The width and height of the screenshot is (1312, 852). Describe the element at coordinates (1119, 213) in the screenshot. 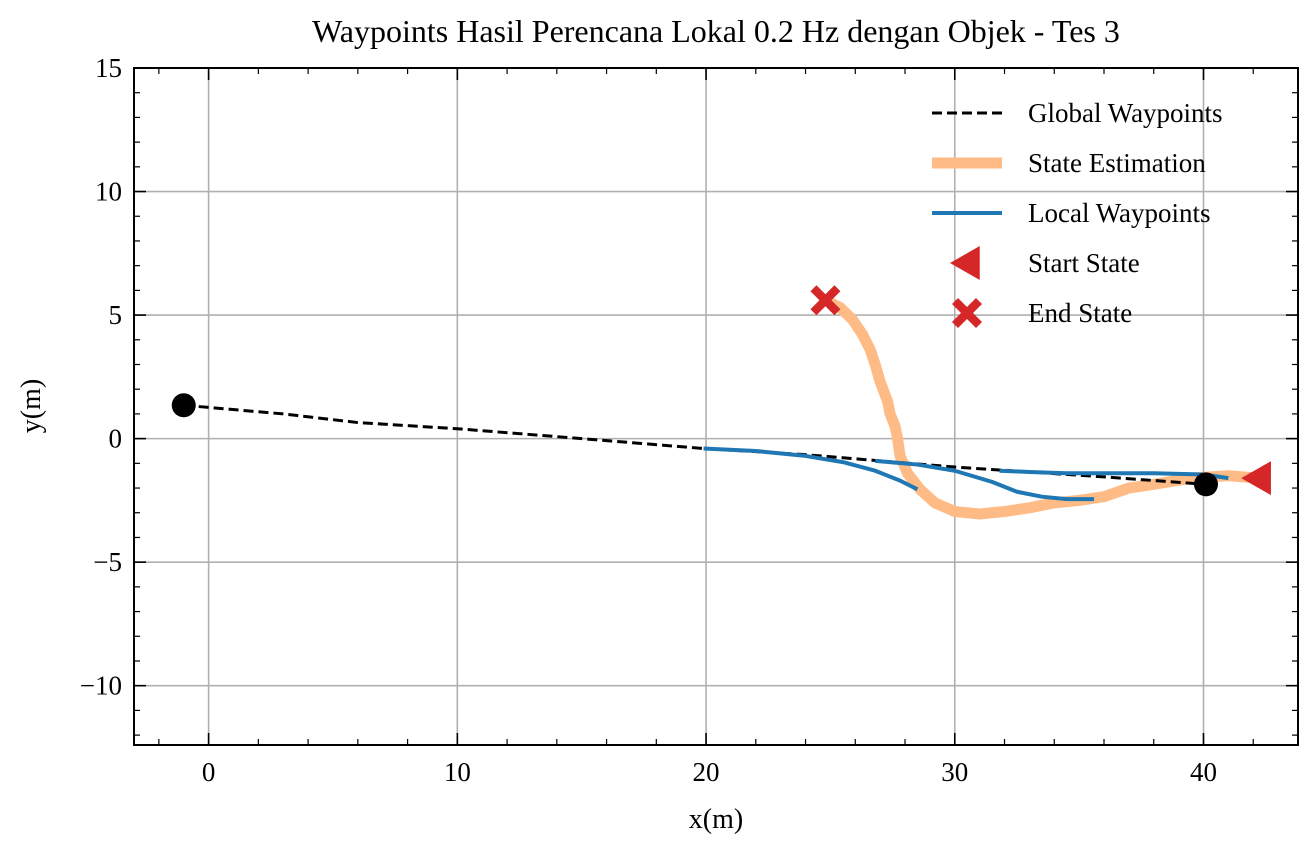

I see `legend-label: Local Waypoints` at that location.